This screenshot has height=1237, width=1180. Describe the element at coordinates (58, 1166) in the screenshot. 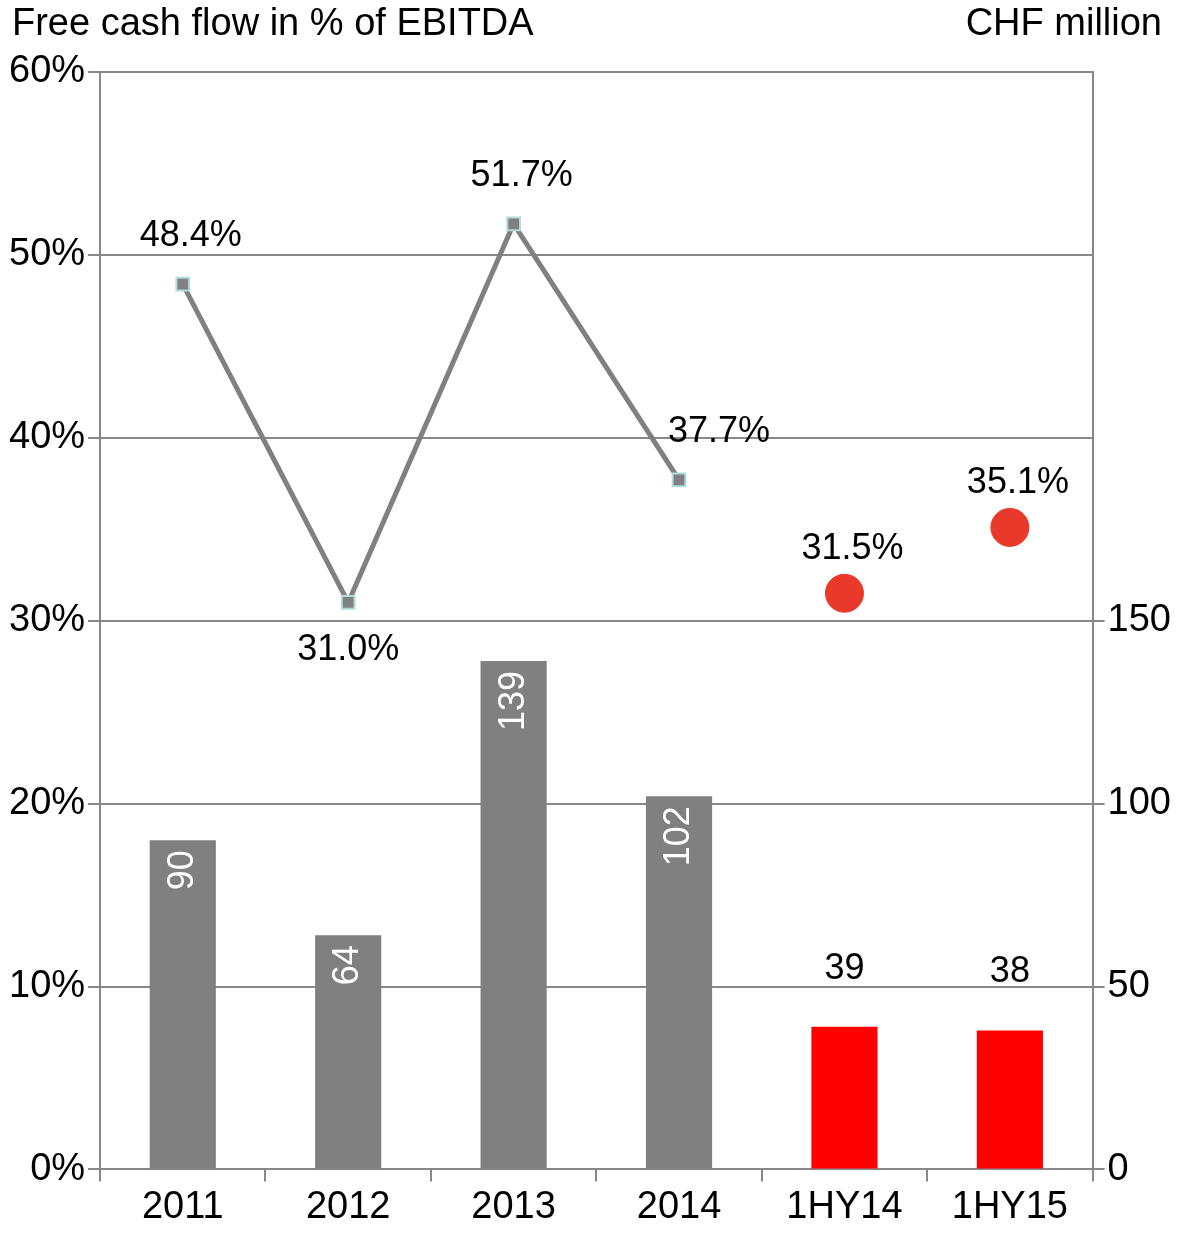

I see `y-tick-label: 0%` at that location.